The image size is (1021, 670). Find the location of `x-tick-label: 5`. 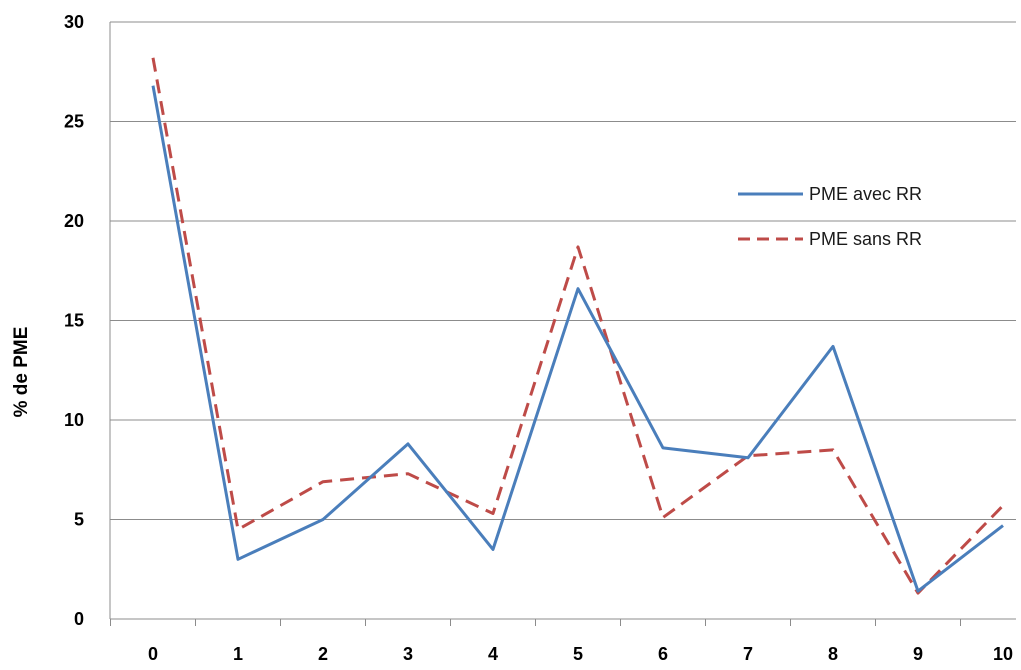

x-tick-label: 5 is located at coordinates (578, 654).